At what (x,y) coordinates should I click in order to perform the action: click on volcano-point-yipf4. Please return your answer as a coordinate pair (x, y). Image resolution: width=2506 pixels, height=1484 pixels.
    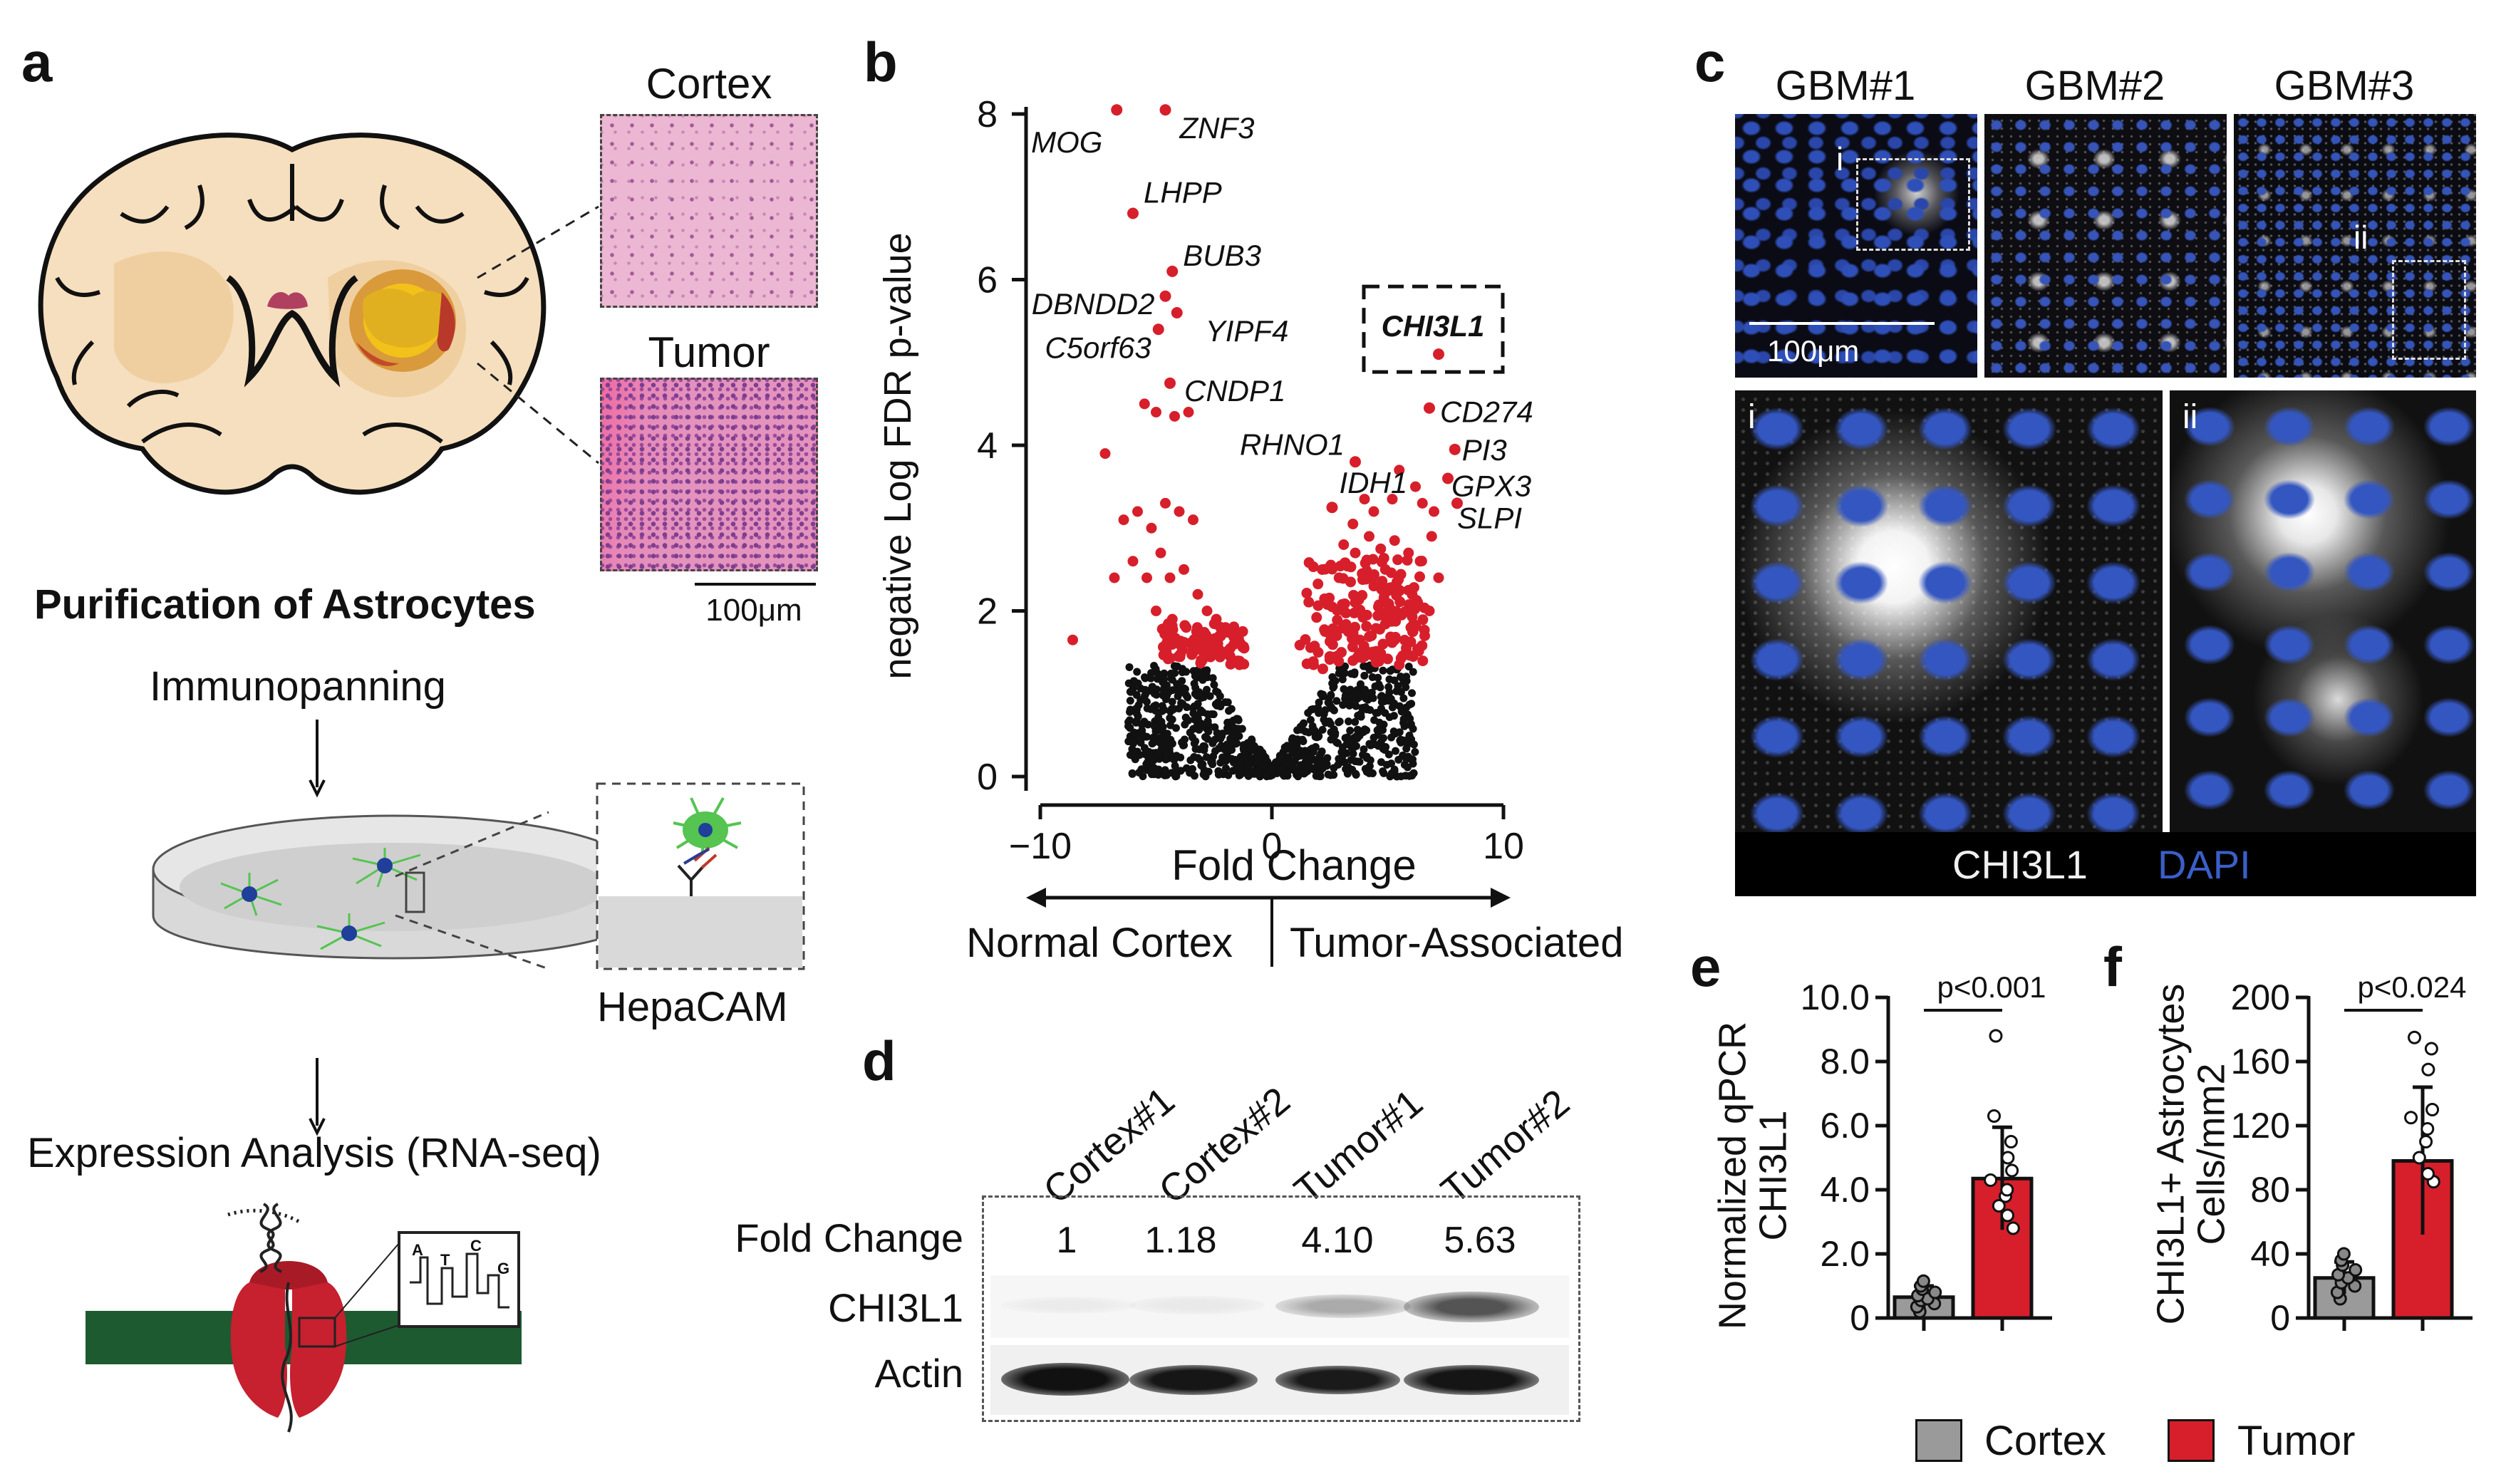
    Looking at the image, I should click on (1177, 312).